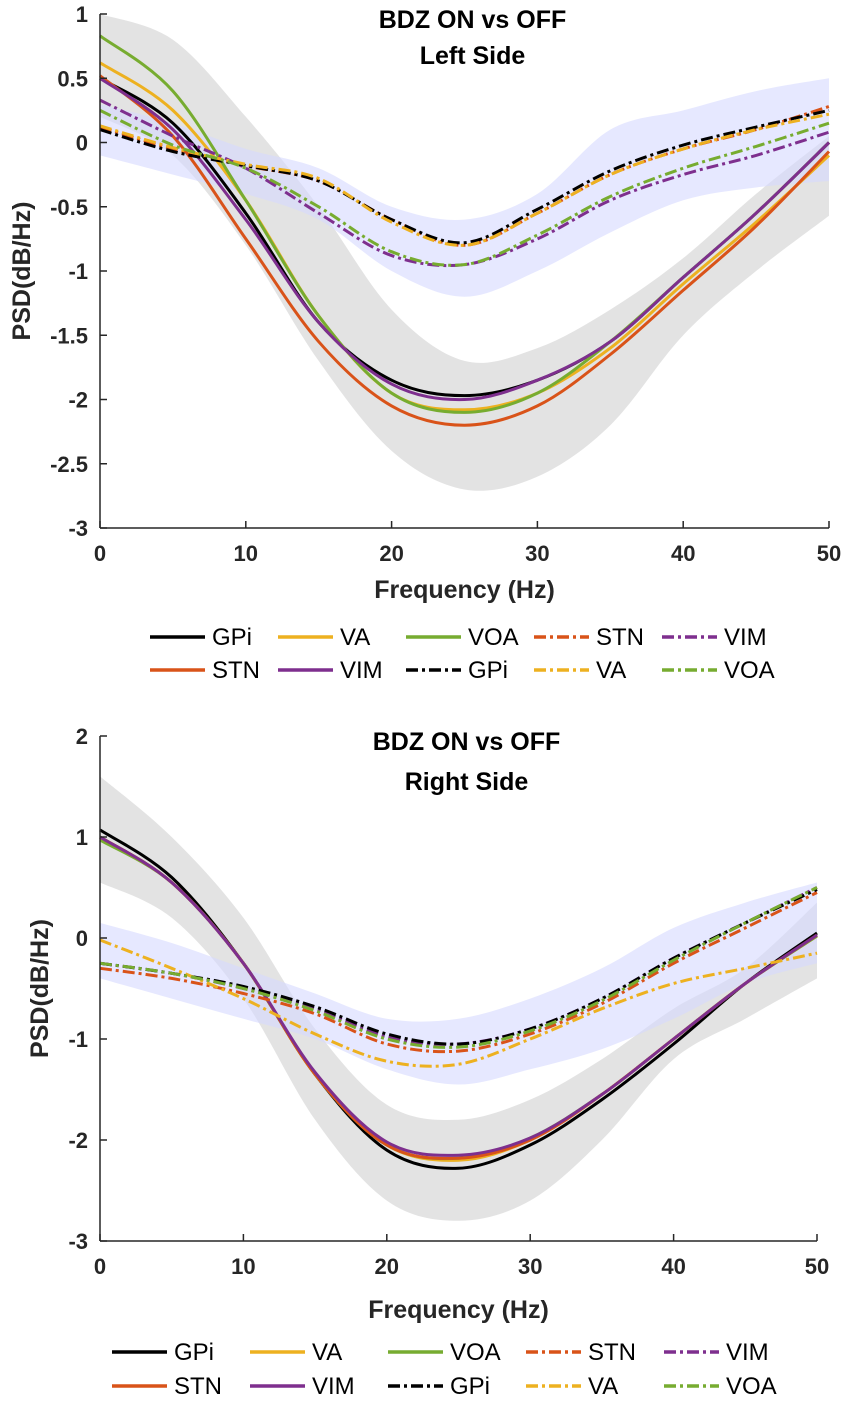  I want to click on y-tick-label: -1.5, so click(69, 335).